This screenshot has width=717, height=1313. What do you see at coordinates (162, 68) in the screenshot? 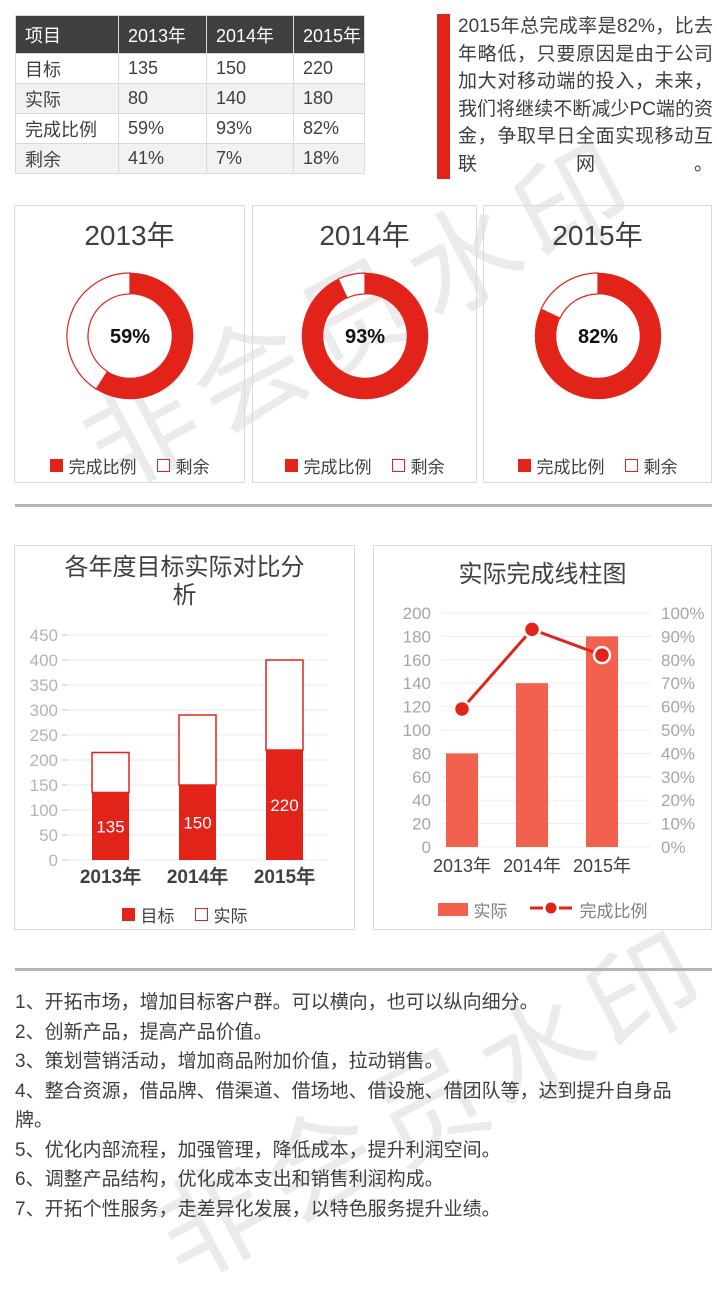
I see `table-cell: 135` at bounding box center [162, 68].